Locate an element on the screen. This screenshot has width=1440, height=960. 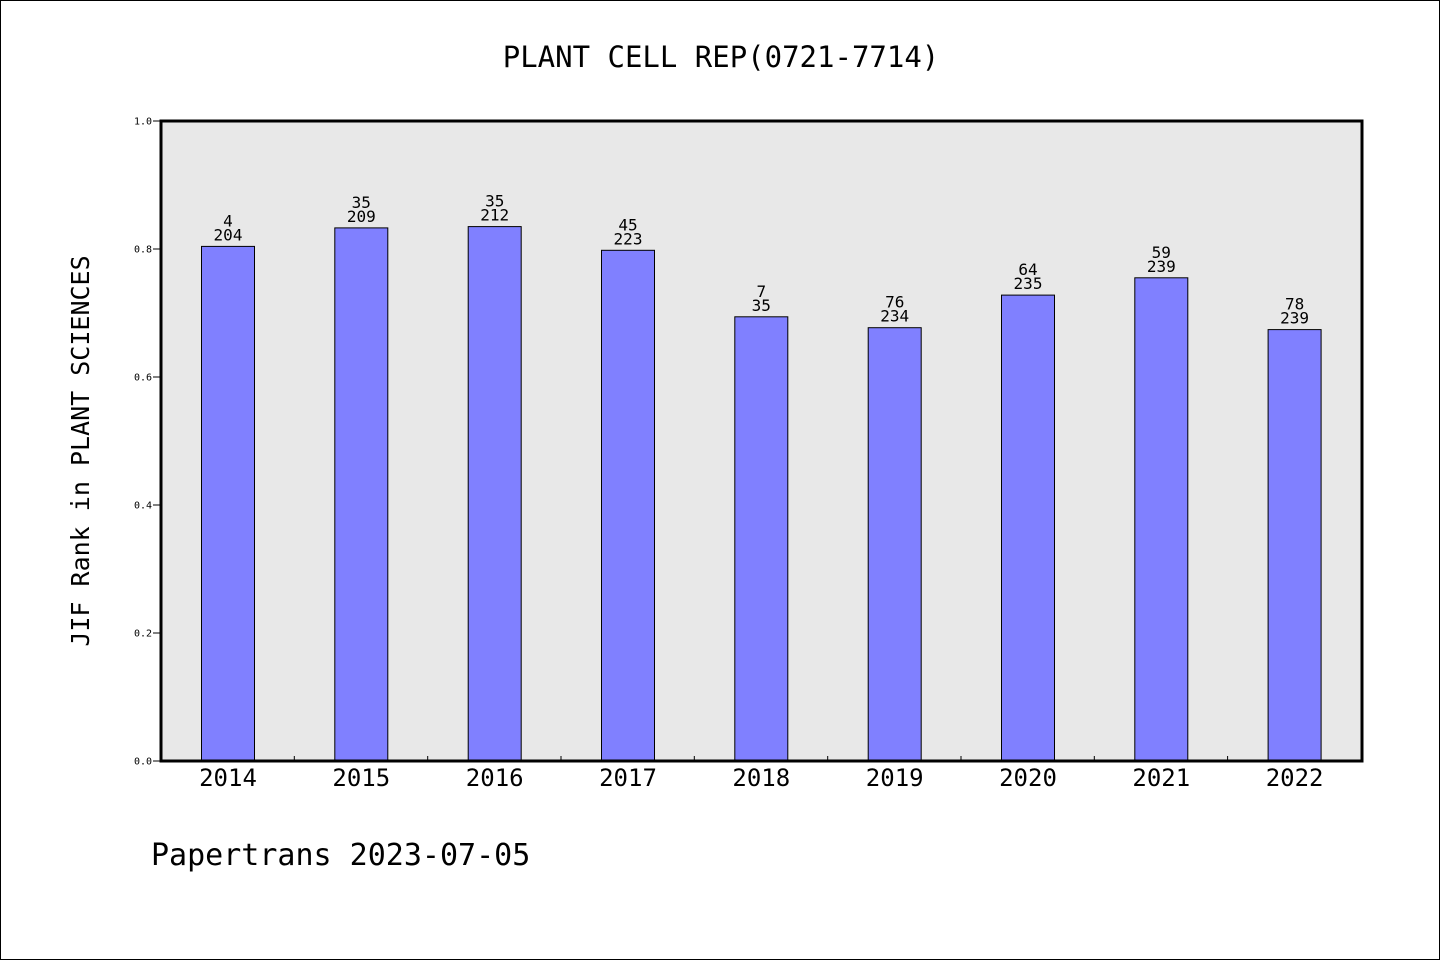
bar-2014 is located at coordinates (228, 503).